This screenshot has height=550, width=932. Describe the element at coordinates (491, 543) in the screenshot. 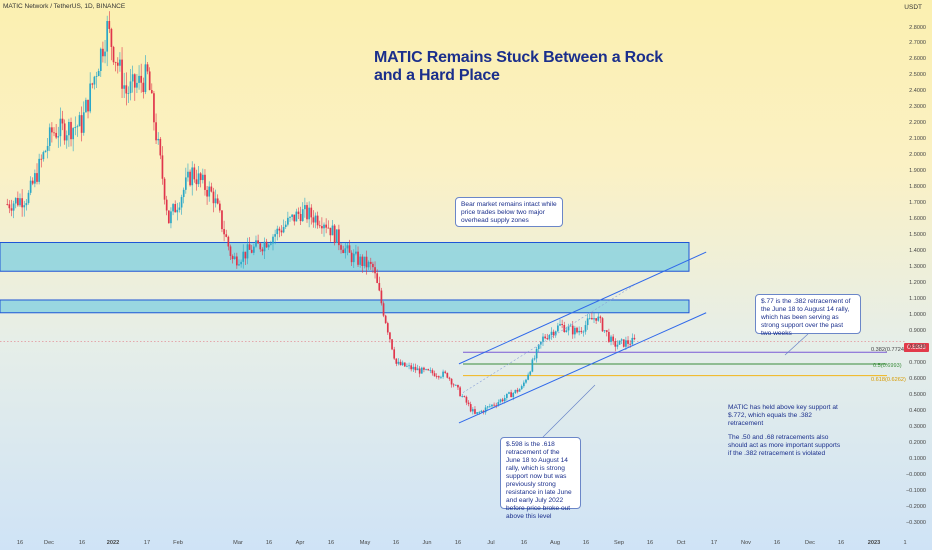

I see `x-tick-label: Jul` at that location.